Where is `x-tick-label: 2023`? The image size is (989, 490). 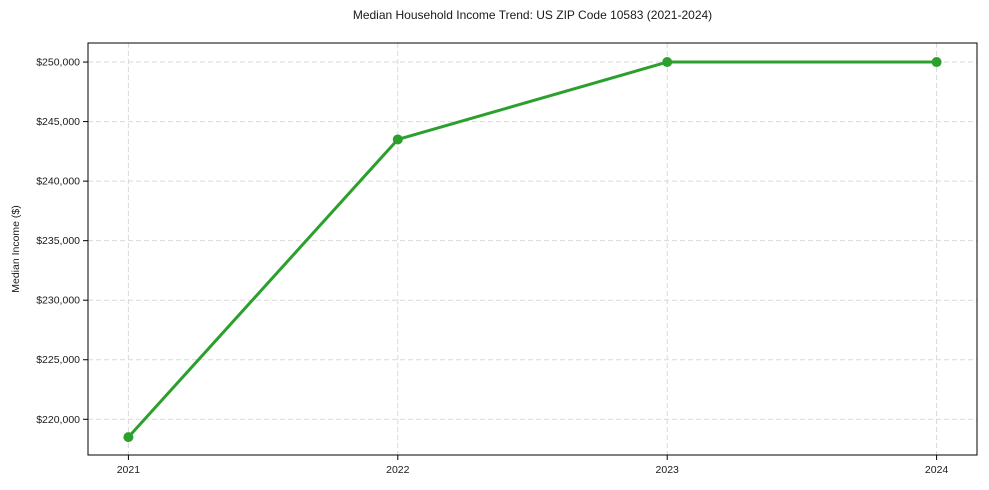
x-tick-label: 2023 is located at coordinates (668, 470).